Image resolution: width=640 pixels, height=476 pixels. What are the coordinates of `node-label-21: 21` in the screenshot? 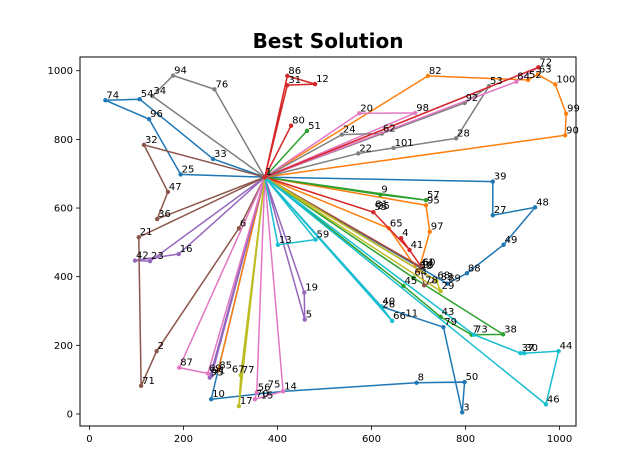 It's located at (146, 232).